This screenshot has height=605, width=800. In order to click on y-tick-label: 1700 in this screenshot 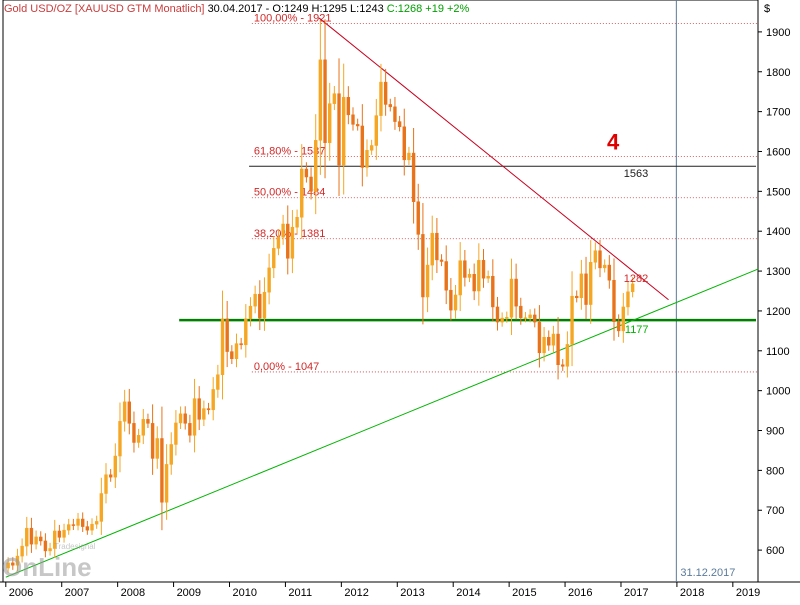, I will do `click(778, 113)`.